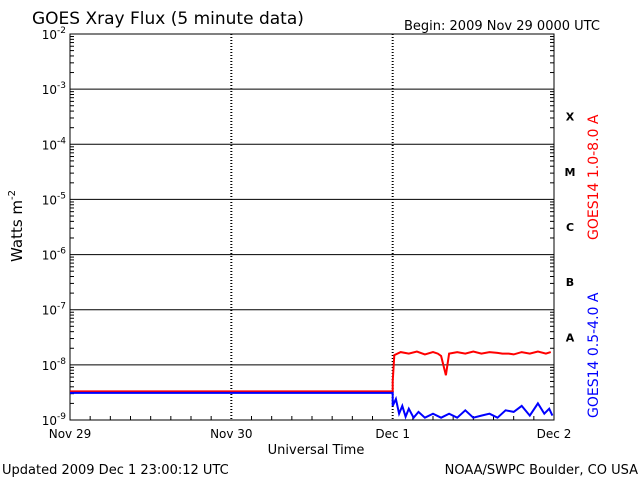 Image resolution: width=640 pixels, height=480 pixels. I want to click on y-tick-label: 10⁻⁹, so click(54, 420).